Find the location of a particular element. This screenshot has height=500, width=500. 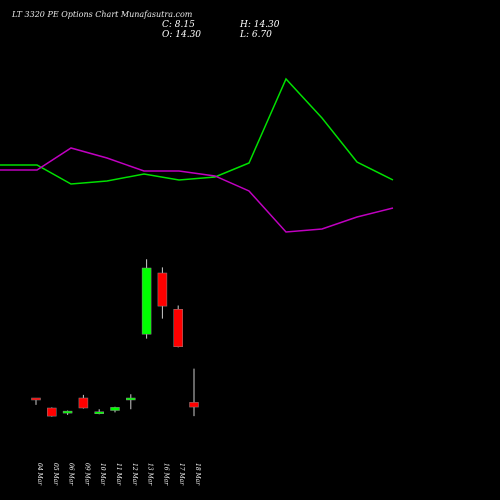

low-value: L: 6.70 is located at coordinates (256, 35).